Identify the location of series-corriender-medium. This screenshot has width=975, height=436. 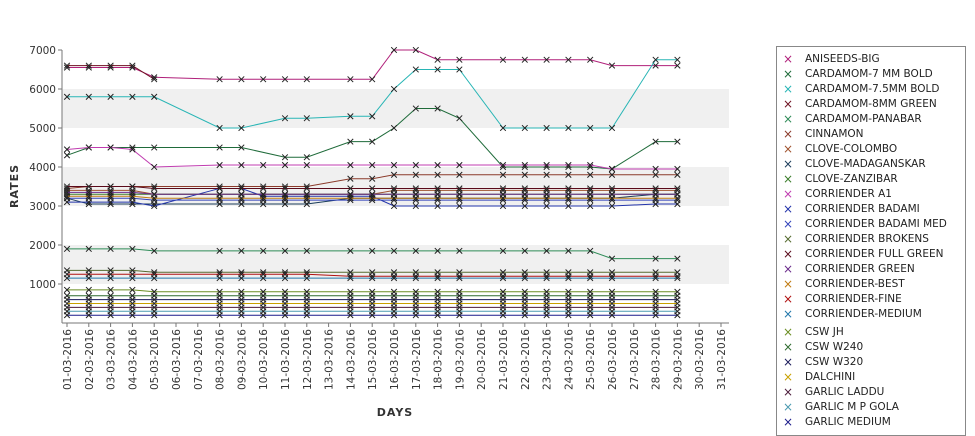
(372, 278).